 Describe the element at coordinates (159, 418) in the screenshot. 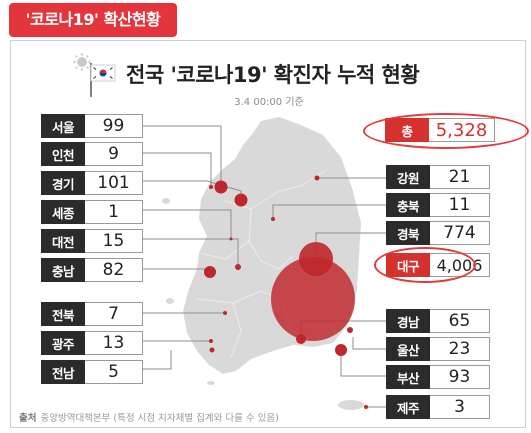

I see `source-text: 중앙방역대책본부 (특정 시점 지자체별 집계와 다를 수 있음)` at that location.